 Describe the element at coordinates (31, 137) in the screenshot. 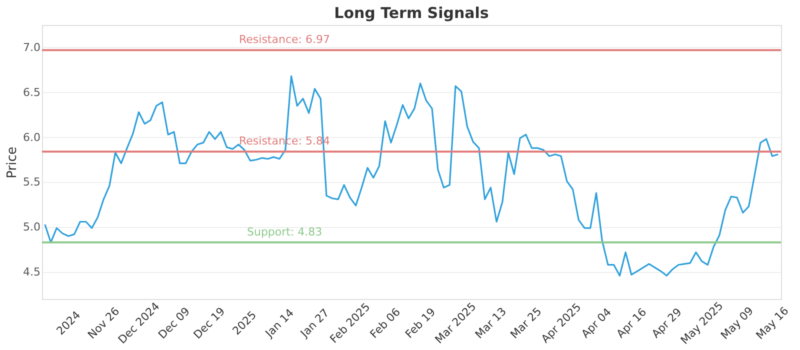

I see `y-tick-label: 6.0` at that location.